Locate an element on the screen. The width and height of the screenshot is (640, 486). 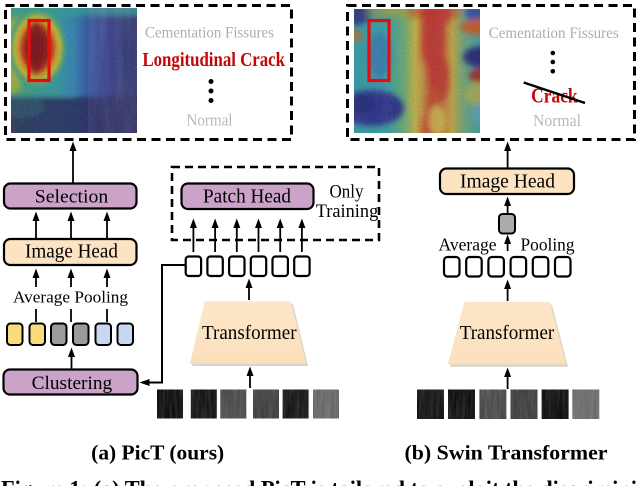
svg-text: Longitudinal Crack is located at coordinates (213, 60).